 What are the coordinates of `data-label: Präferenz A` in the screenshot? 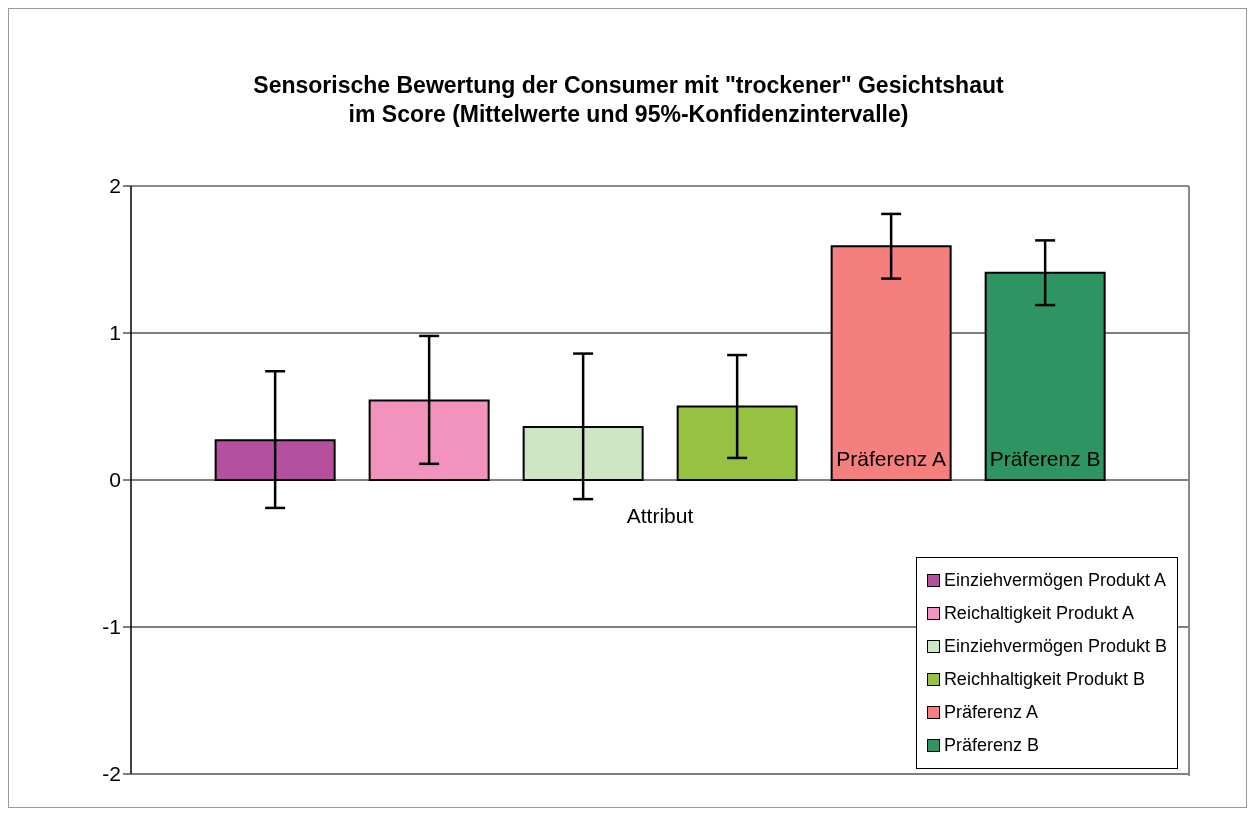 It's located at (891, 458).